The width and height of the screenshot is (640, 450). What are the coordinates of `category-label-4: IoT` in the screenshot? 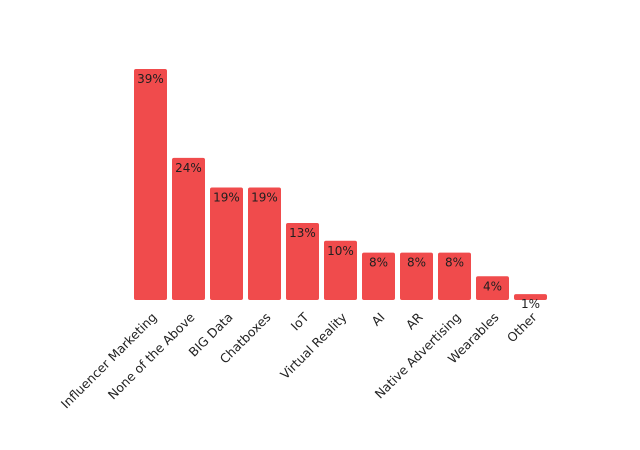 It's located at (300, 321).